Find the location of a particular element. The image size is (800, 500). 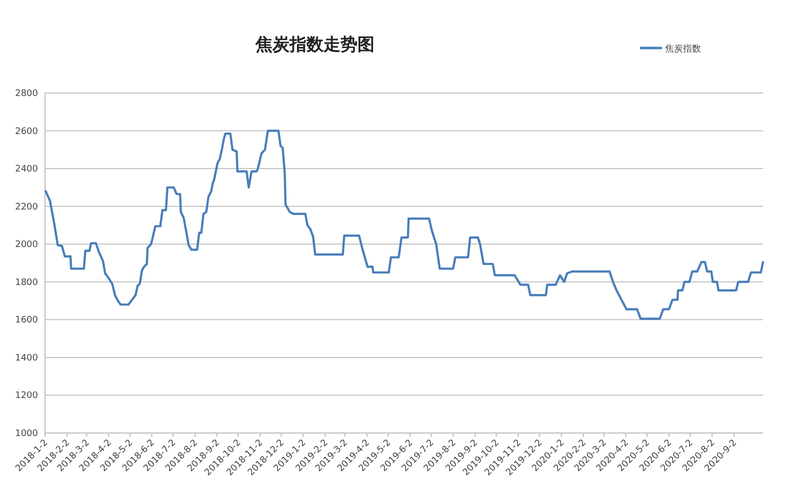

y-tick-label: 2000 is located at coordinates (26, 245).